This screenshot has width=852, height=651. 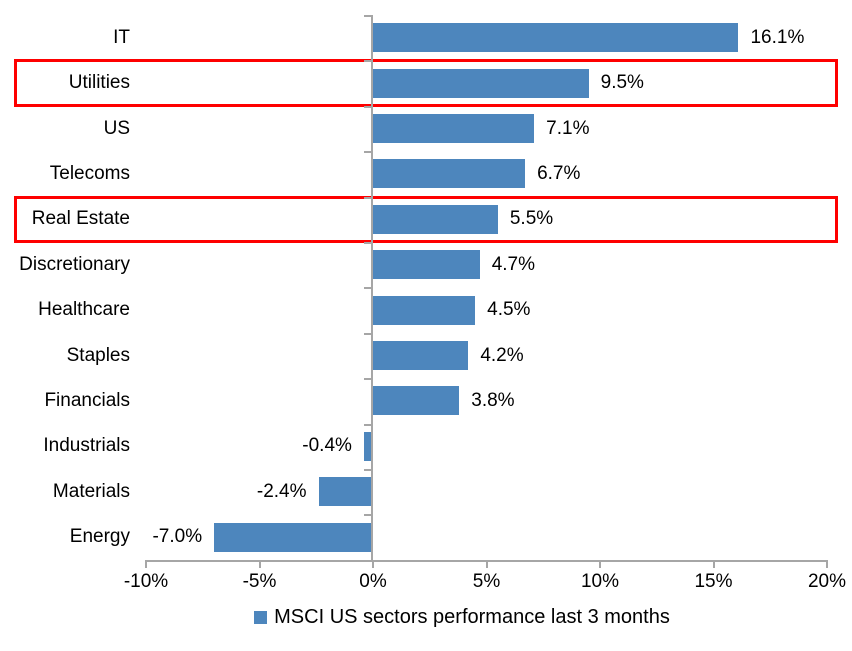 I want to click on category-label: US, so click(x=116, y=128).